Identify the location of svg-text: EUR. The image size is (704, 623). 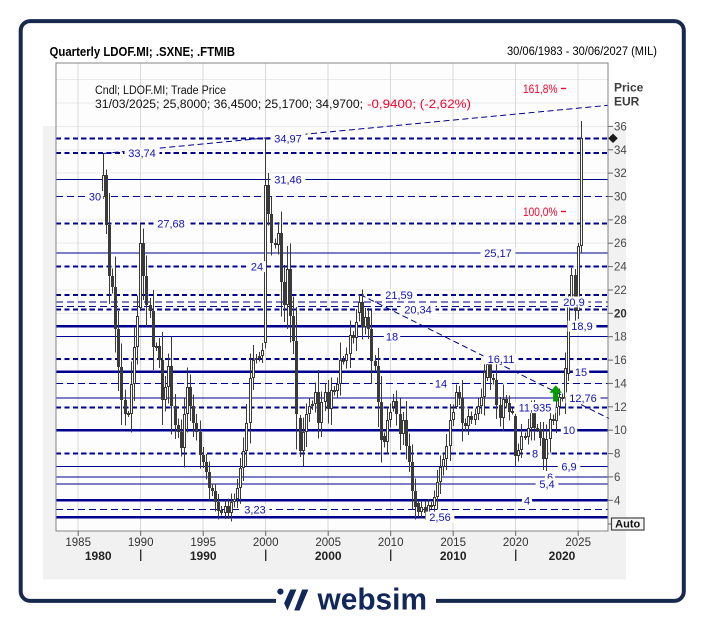
(627, 102).